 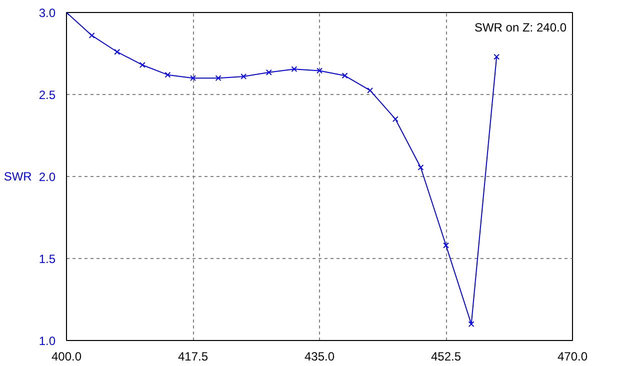 What do you see at coordinates (446, 357) in the screenshot?
I see `x-tick-label: 452.5` at bounding box center [446, 357].